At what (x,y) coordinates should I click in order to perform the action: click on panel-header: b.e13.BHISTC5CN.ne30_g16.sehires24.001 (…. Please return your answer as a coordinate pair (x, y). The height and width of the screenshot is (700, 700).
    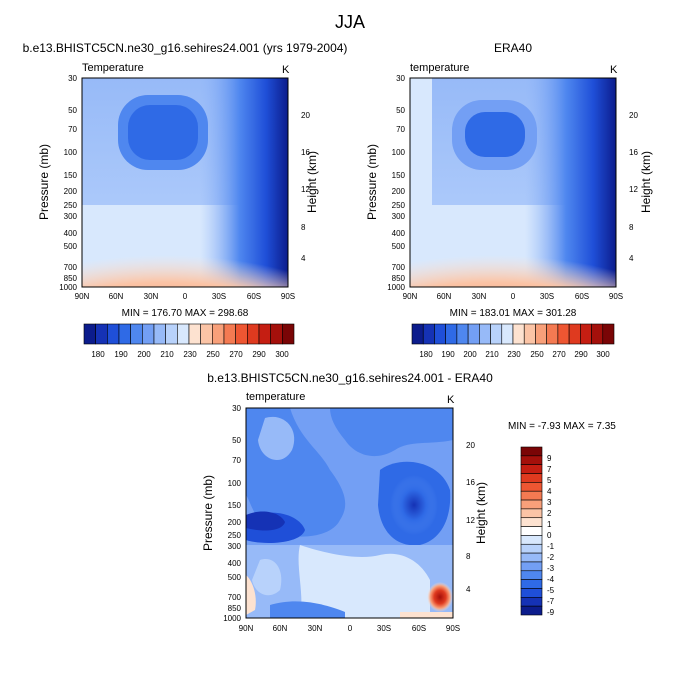
    Looking at the image, I should click on (185, 48).